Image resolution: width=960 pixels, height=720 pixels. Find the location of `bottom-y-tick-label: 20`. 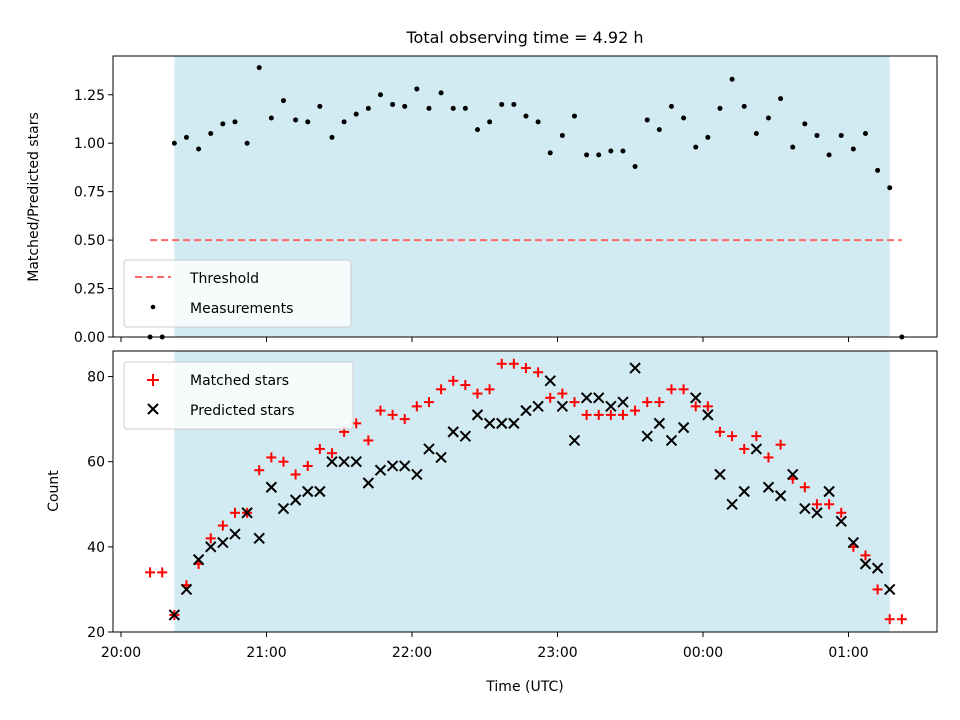

bottom-y-tick-label: 20 is located at coordinates (96, 633).